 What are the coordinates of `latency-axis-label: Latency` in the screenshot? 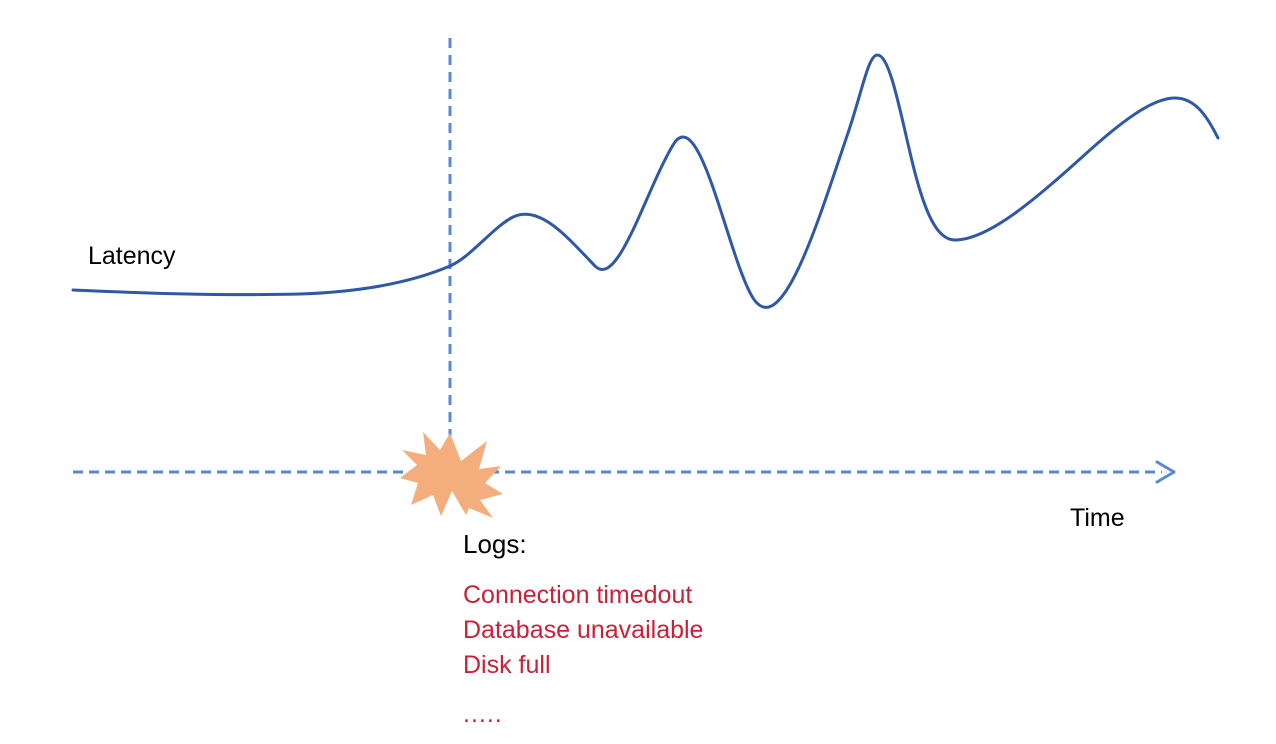 It's located at (132, 256).